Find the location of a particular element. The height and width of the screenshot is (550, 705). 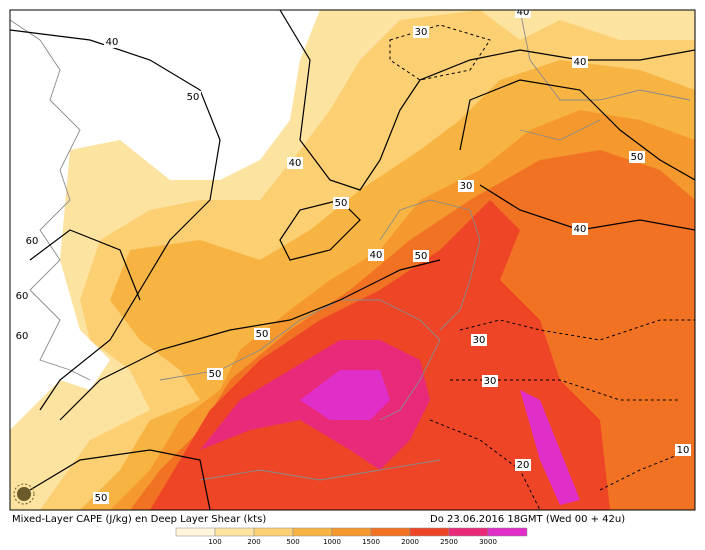

contour-label: 20 is located at coordinates (523, 465).